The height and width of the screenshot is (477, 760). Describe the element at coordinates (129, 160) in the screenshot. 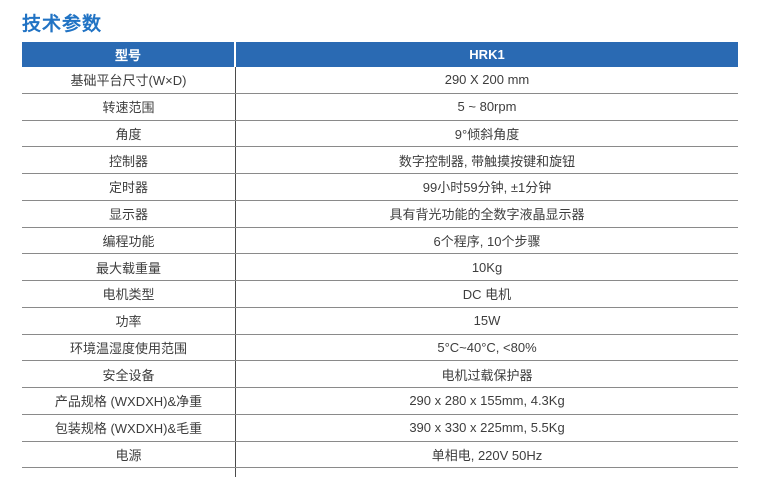

I see `param-label: 控制器` at that location.